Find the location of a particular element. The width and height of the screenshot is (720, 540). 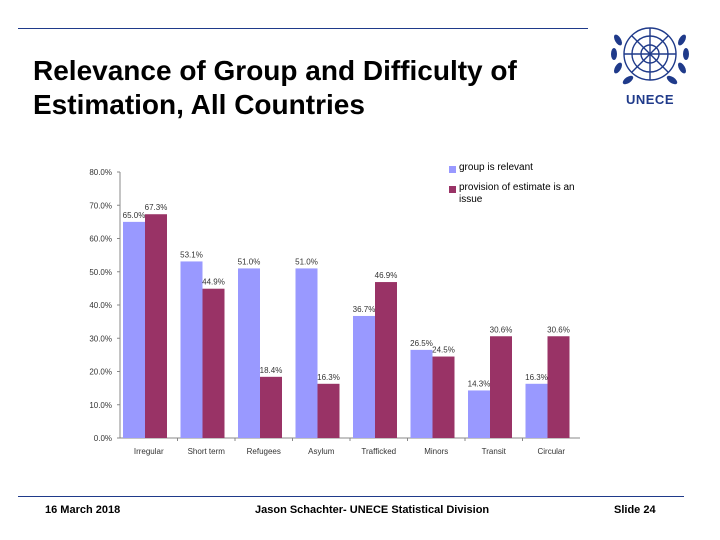

x-tick-label: Transit is located at coordinates (494, 451).